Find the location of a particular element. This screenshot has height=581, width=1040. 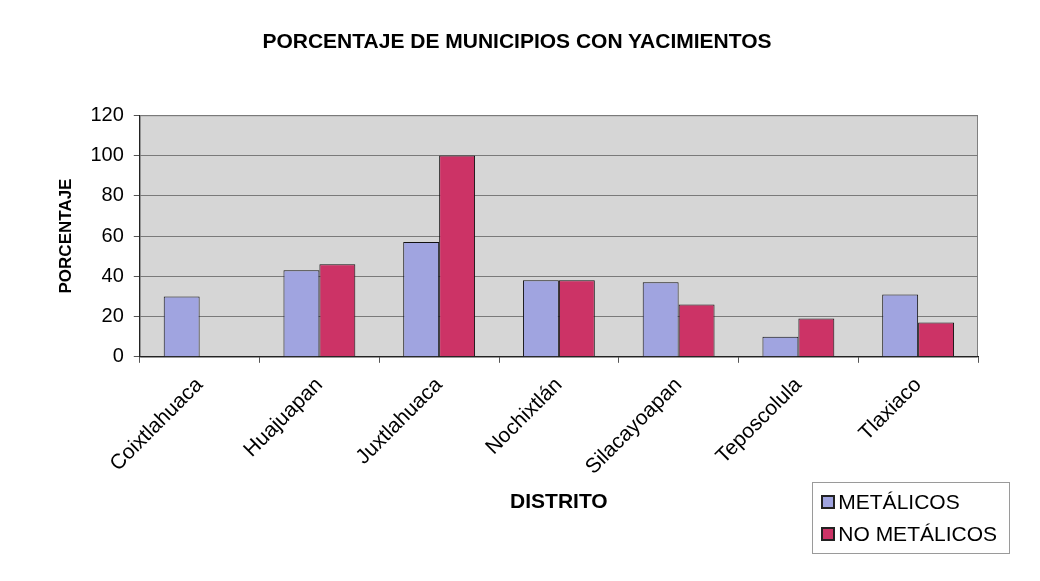

legend-label: NO METÁLICOS is located at coordinates (917, 534).